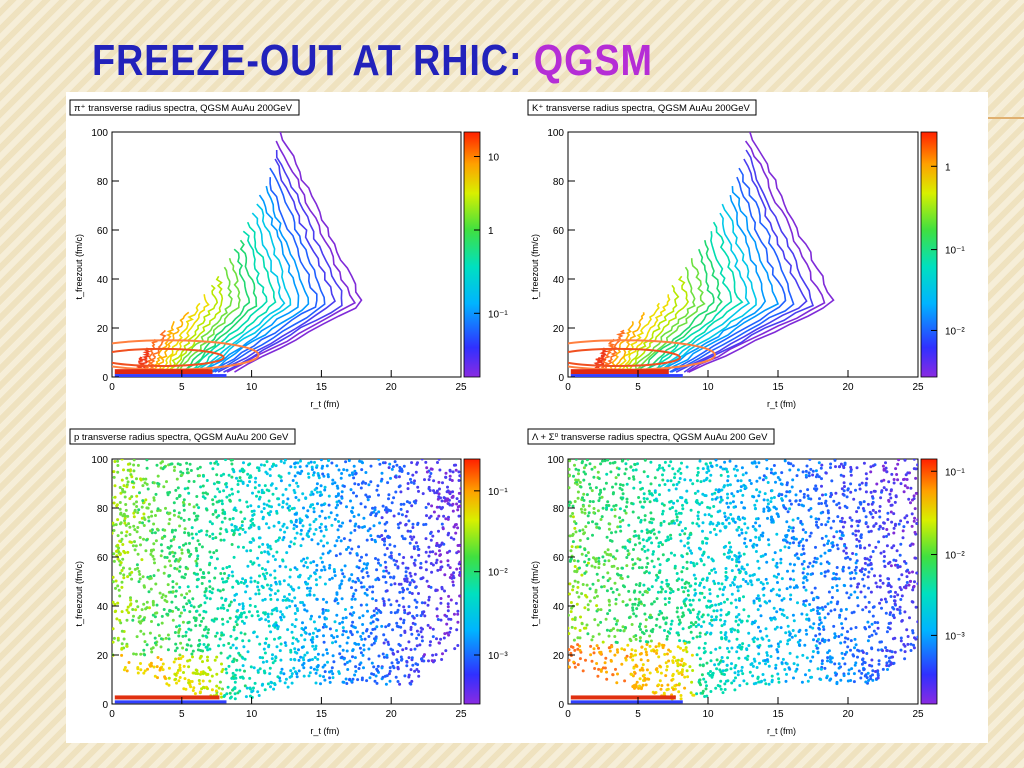 This screenshot has height=768, width=1024. What do you see at coordinates (168, 357) in the screenshot?
I see `contour-core` at bounding box center [168, 357].